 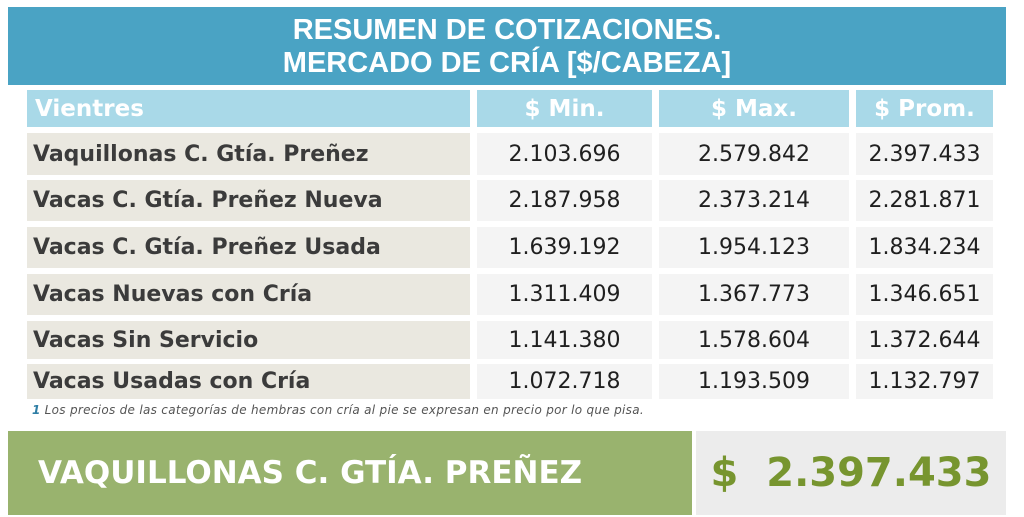 What do you see at coordinates (507, 30) in the screenshot?
I see `title-line-1: RESUMEN DE COTIZACIONES.` at bounding box center [507, 30].